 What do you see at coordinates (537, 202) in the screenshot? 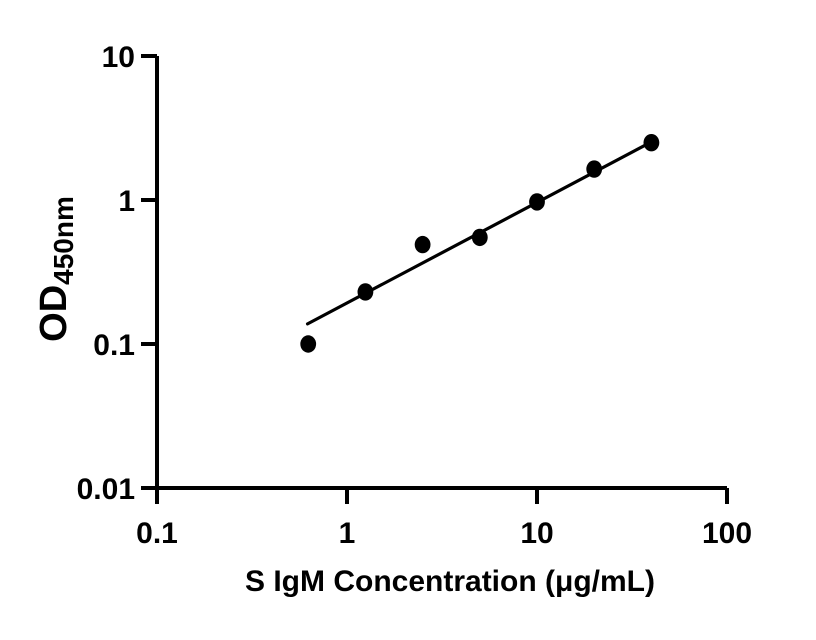
I see `data-point-x10` at bounding box center [537, 202].